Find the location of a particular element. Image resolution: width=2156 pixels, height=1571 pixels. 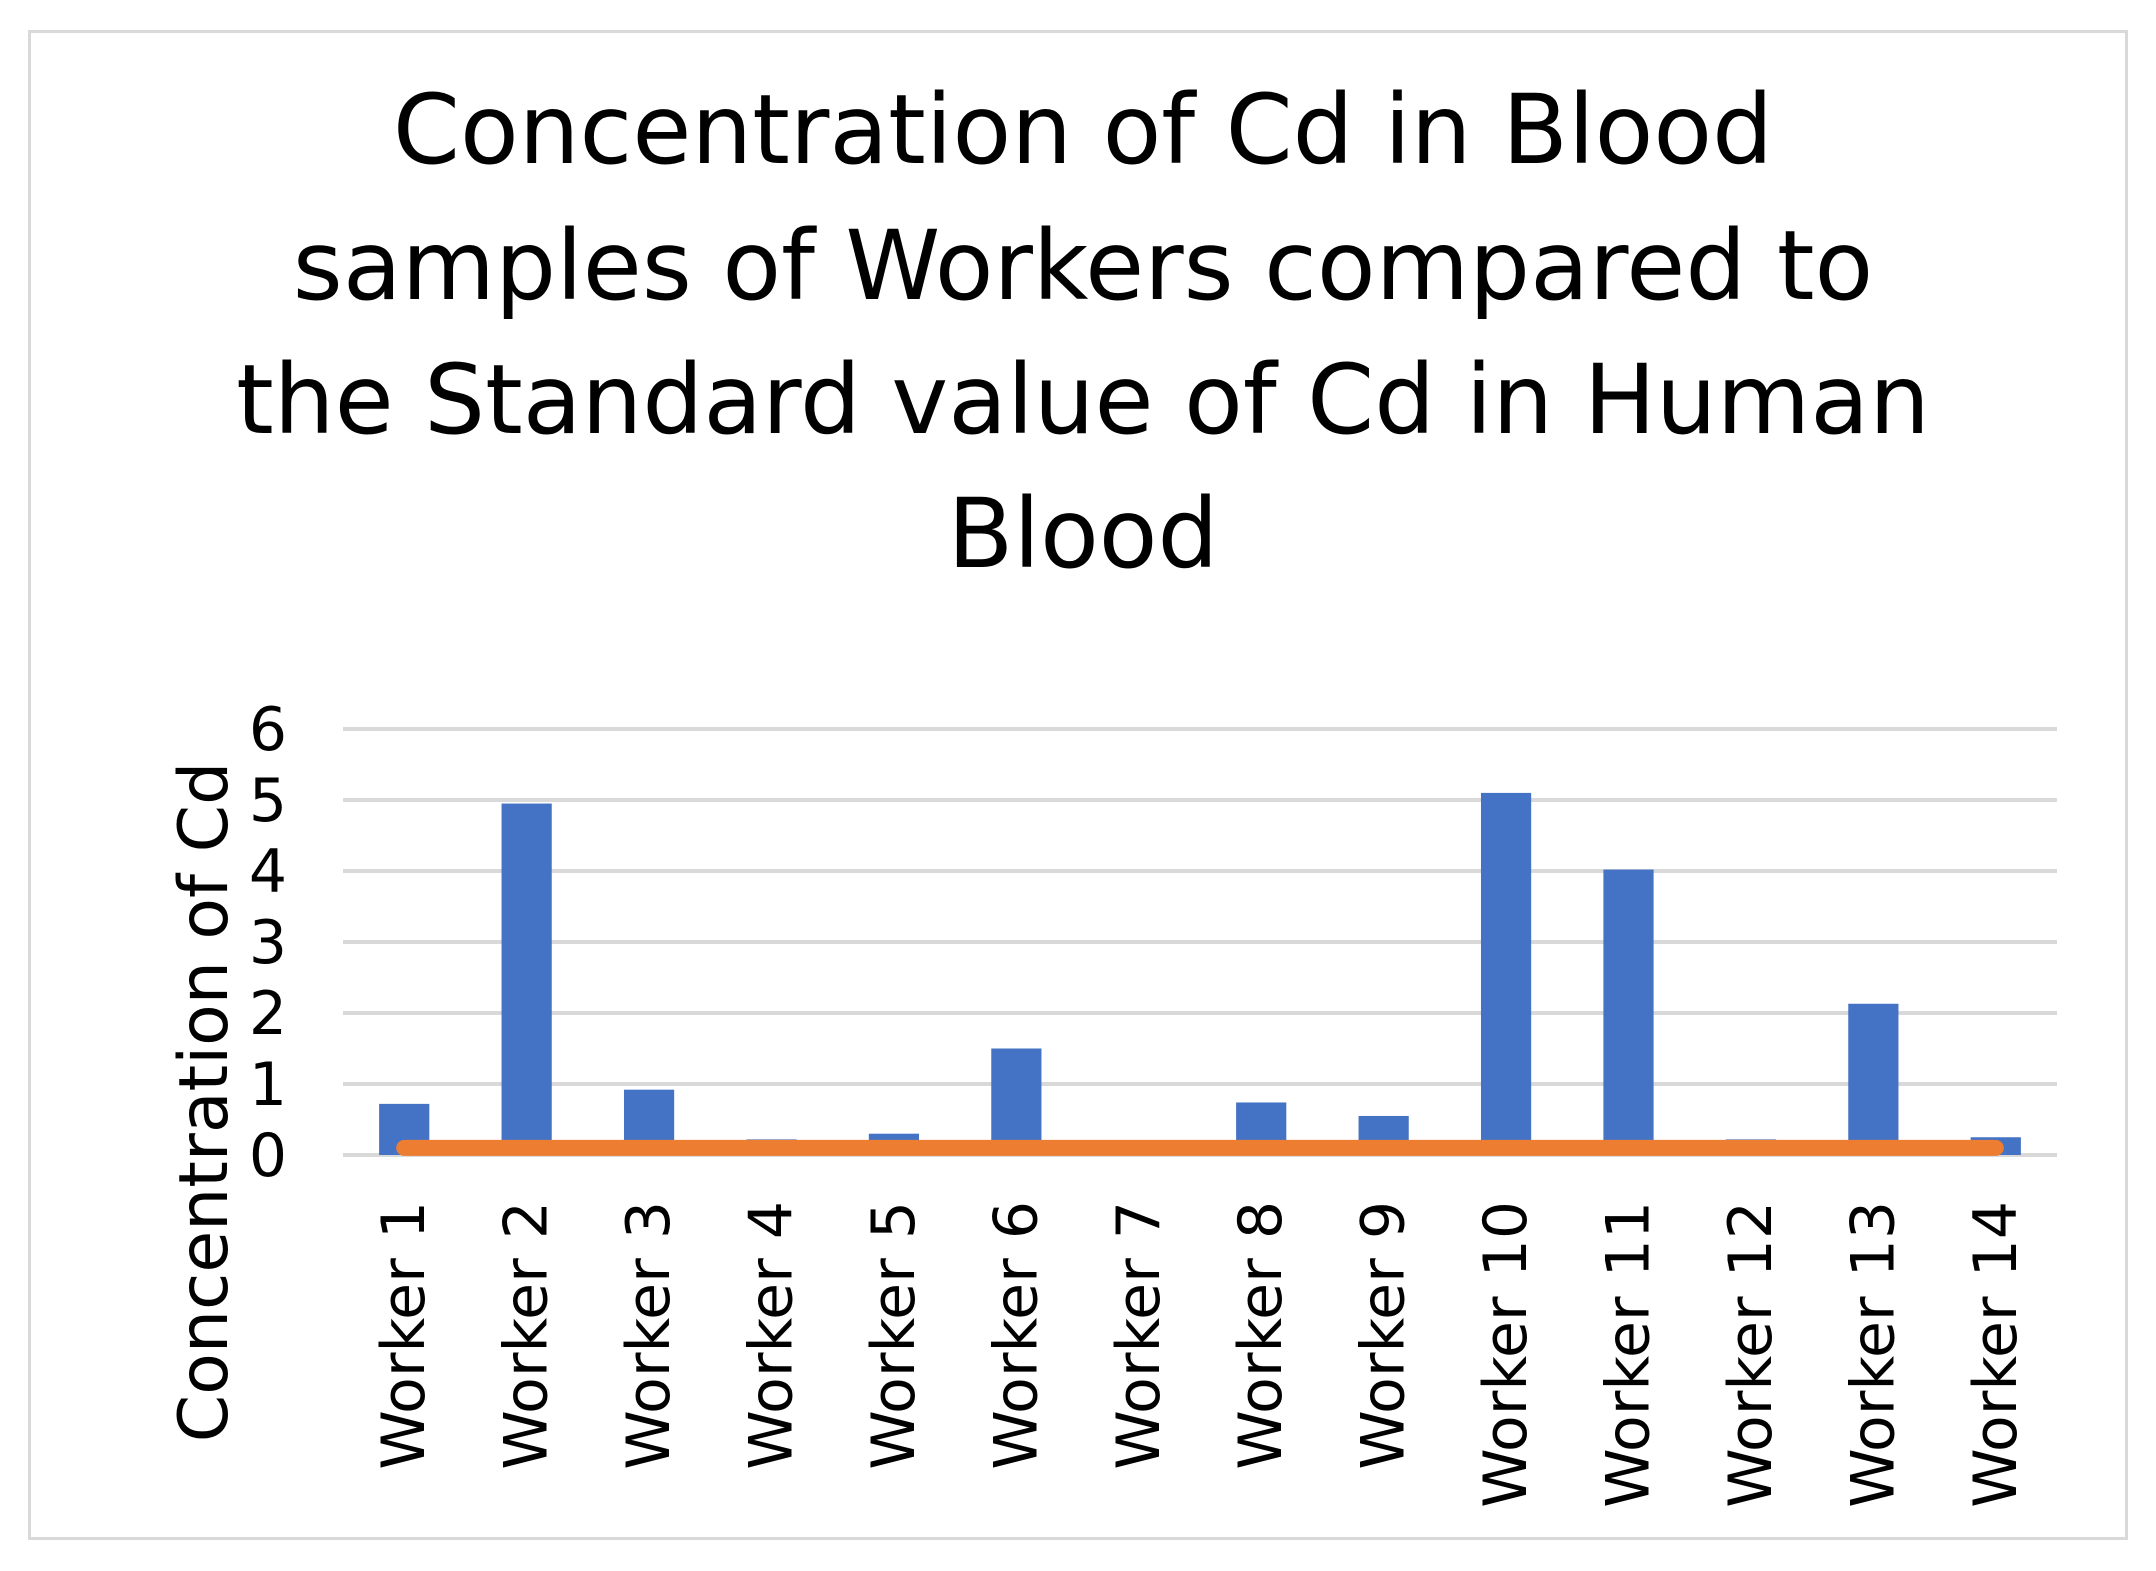

x-category-label: Worker 14 is located at coordinates (1996, 1354).